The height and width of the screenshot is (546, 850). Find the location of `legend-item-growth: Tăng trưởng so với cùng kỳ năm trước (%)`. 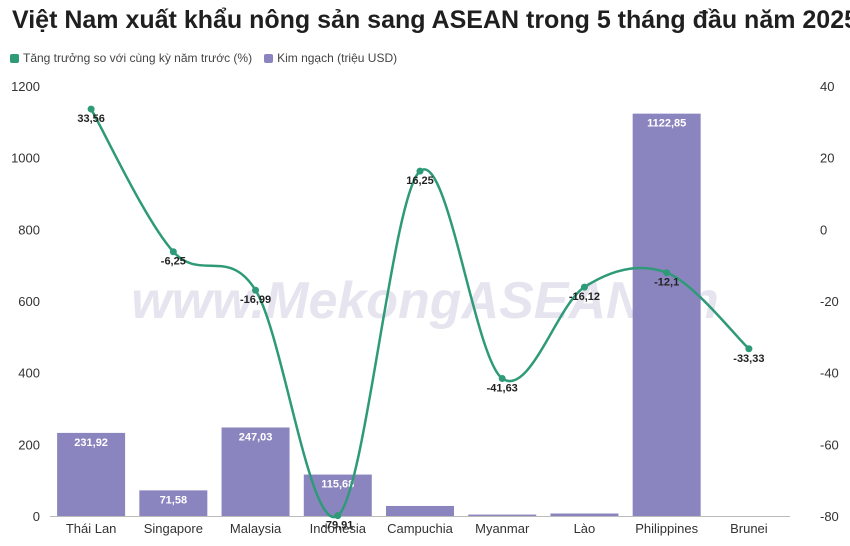

legend-item-growth: Tăng trưởng so với cùng kỳ năm trước (%) is located at coordinates (131, 58).